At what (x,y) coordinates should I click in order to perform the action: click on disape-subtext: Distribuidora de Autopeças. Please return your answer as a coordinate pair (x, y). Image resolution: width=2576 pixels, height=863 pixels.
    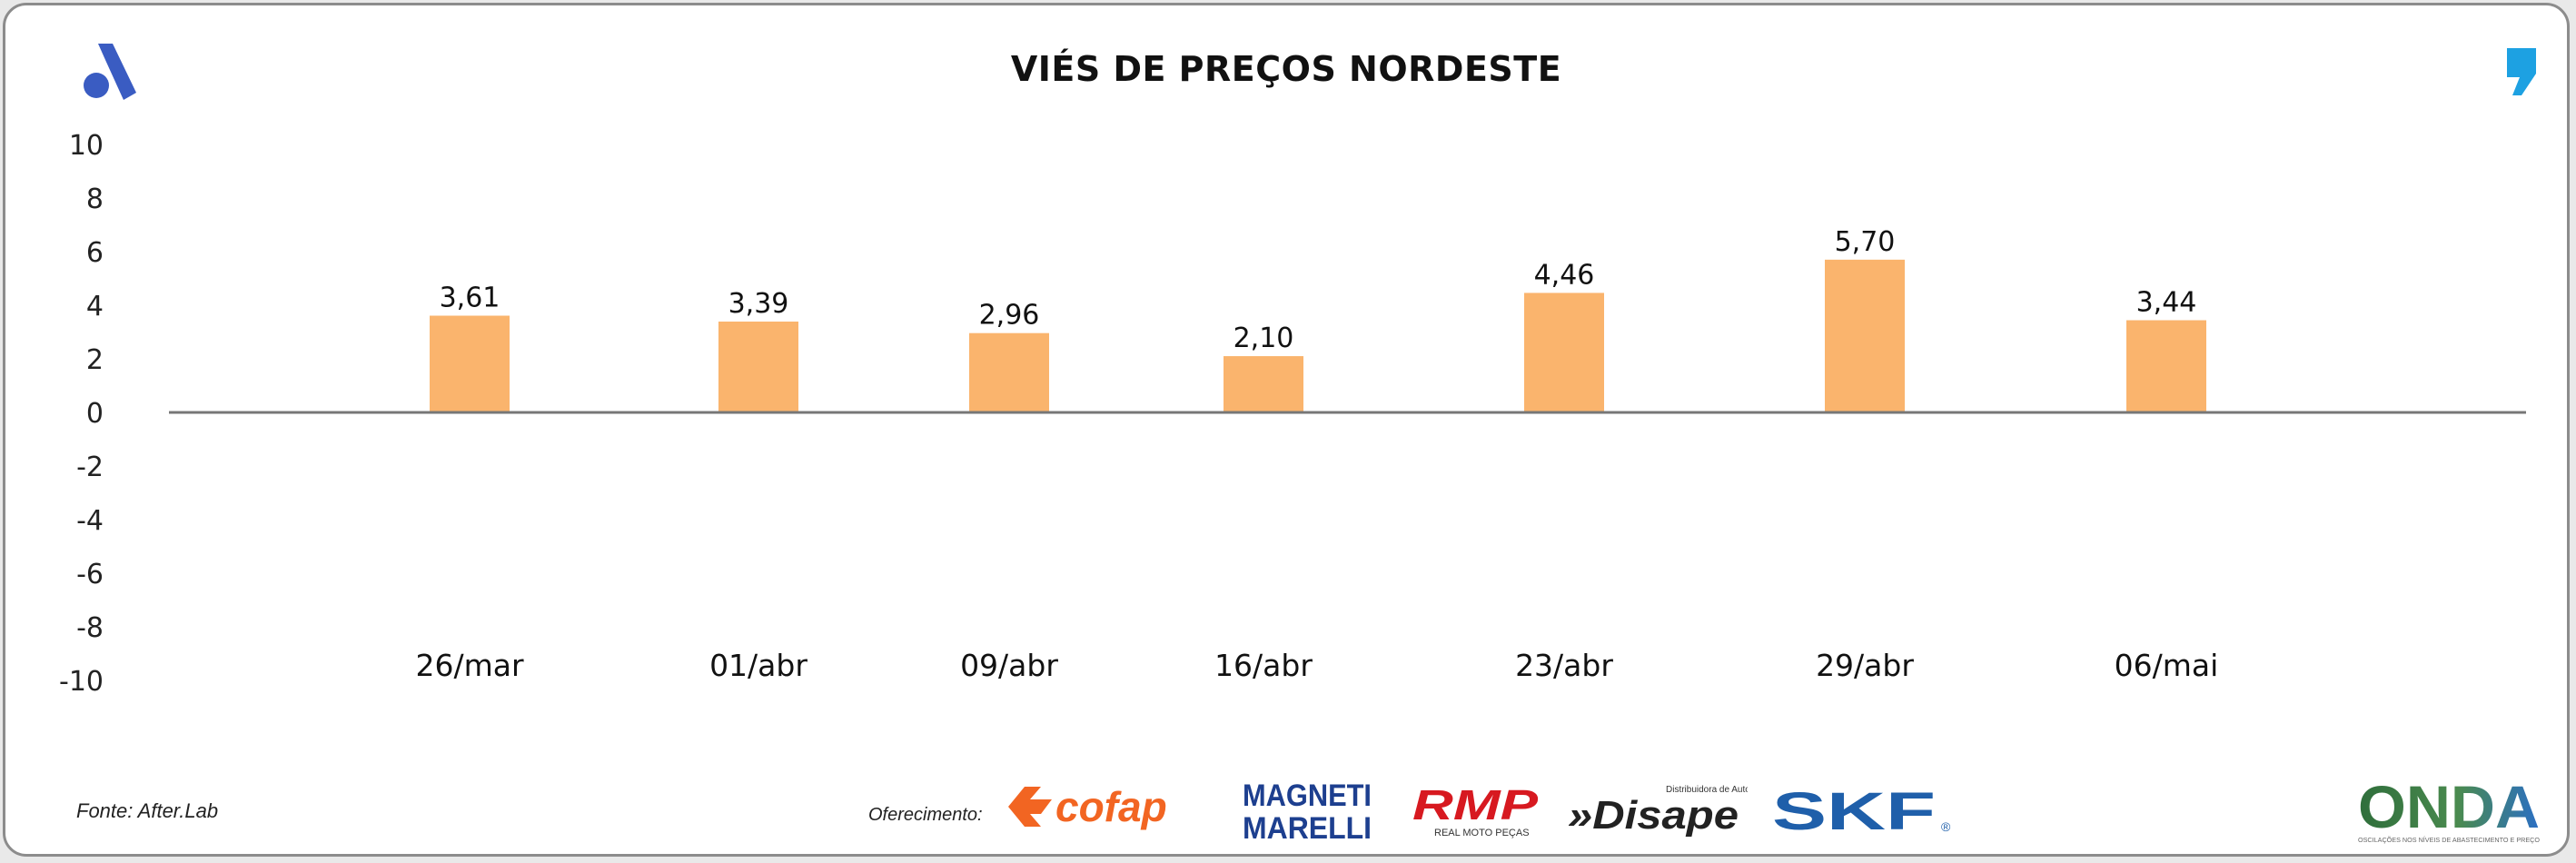
    Looking at the image, I should click on (1707, 790).